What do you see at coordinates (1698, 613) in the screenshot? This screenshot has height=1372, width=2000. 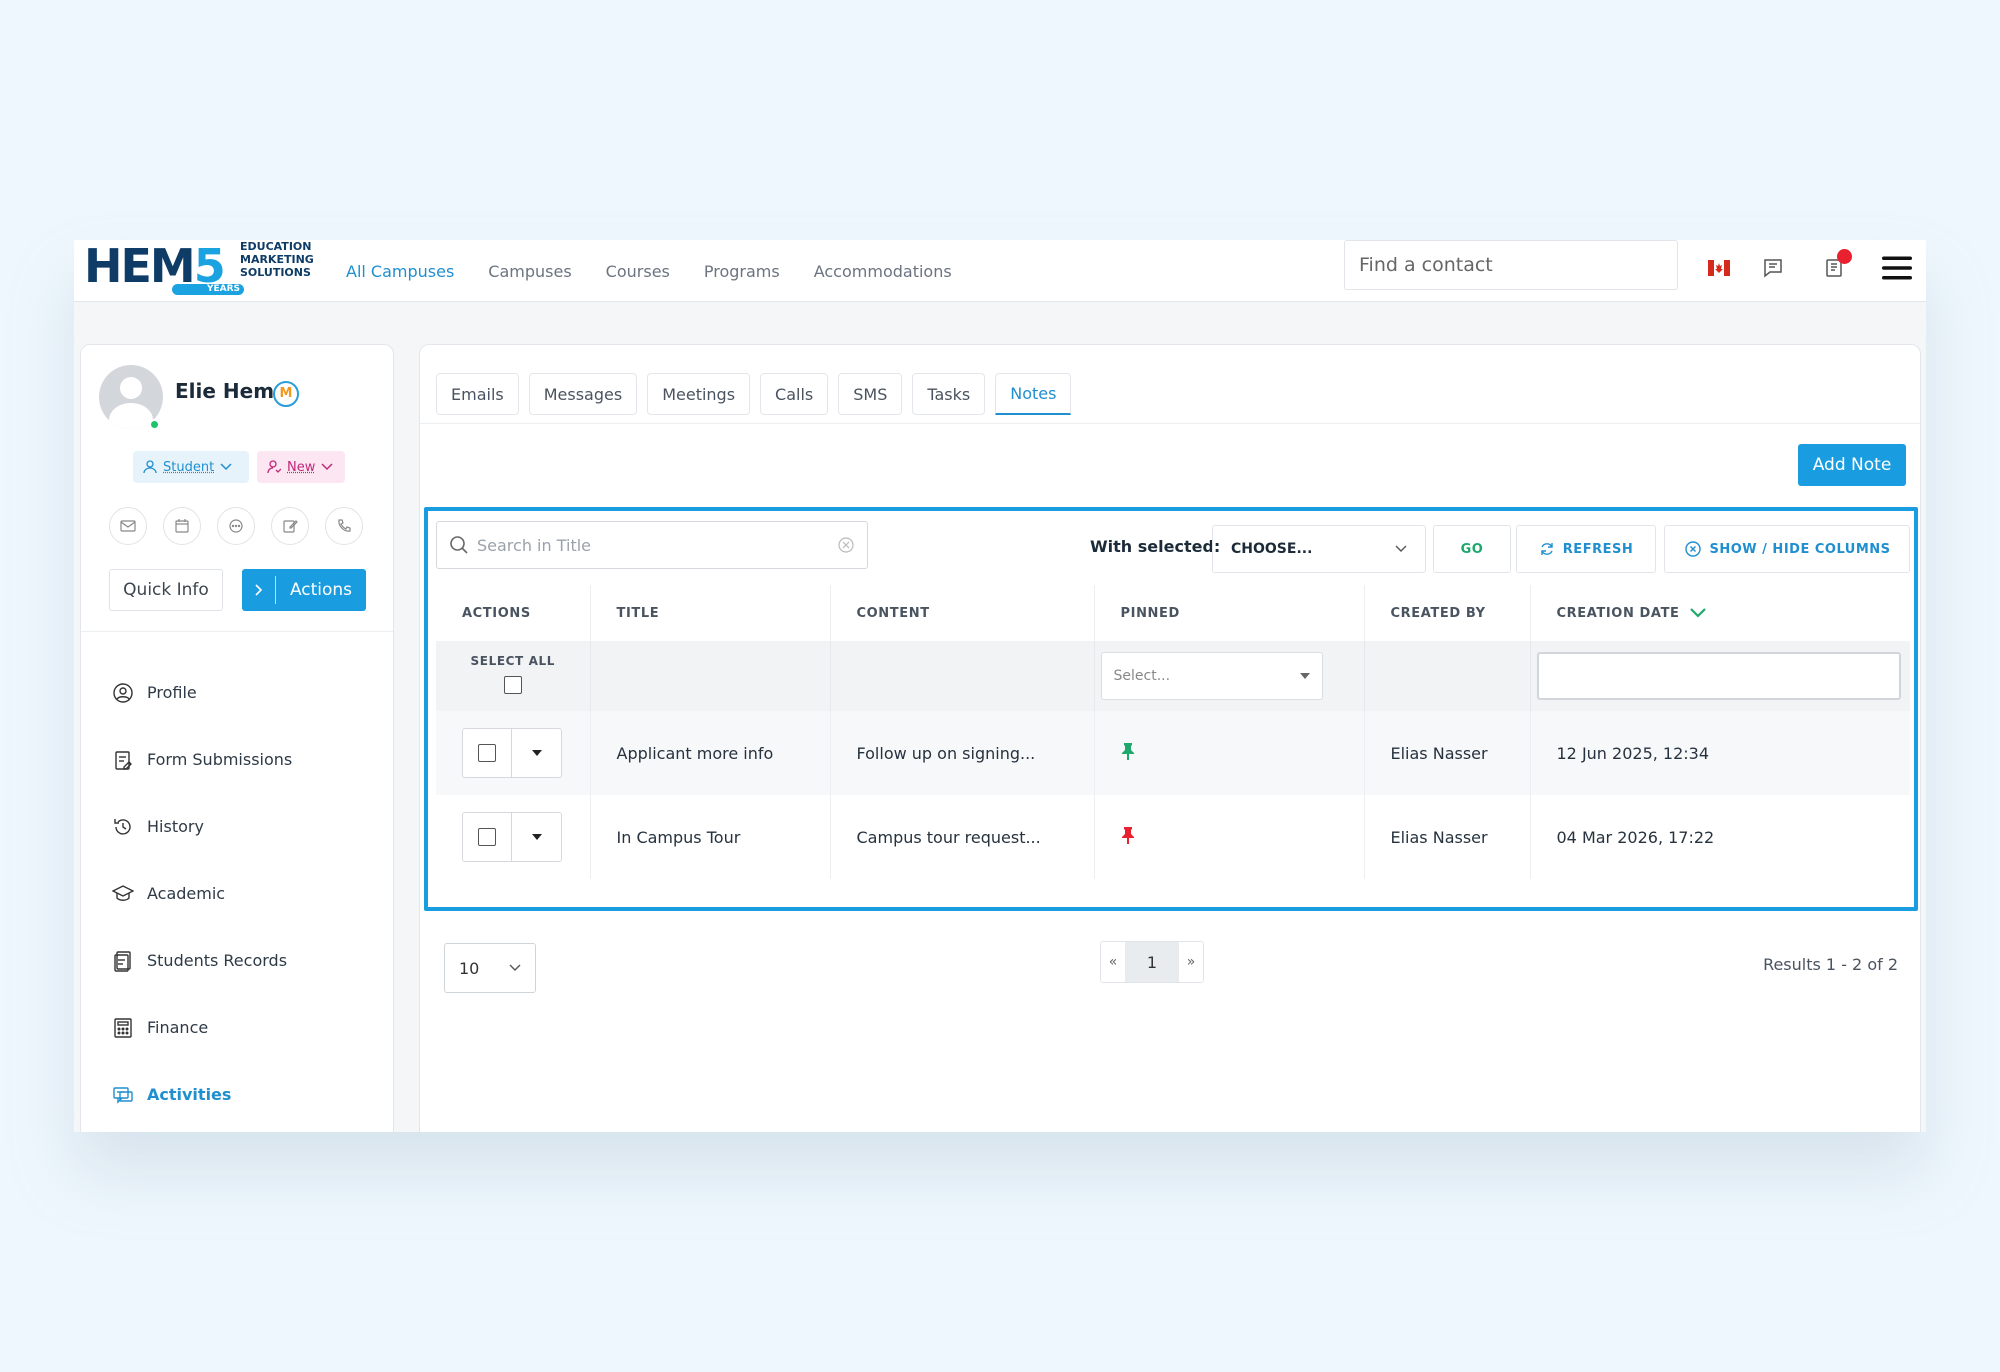 I see `sort-desc-icon` at bounding box center [1698, 613].